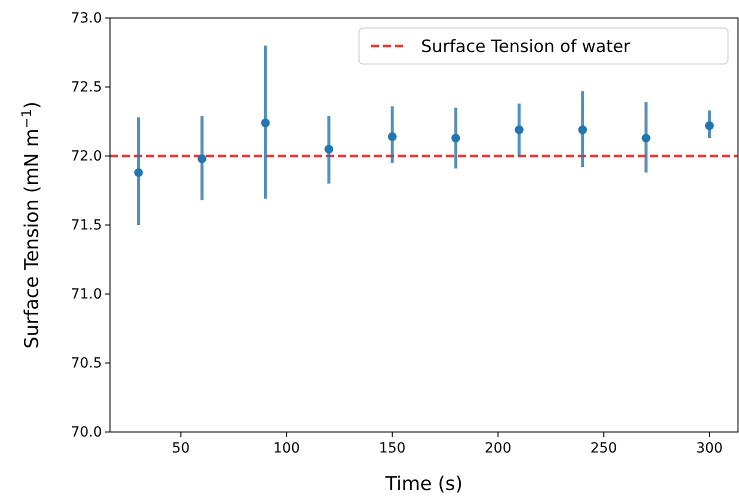 Image resolution: width=739 pixels, height=497 pixels. I want to click on x-tick-label: 50, so click(181, 448).